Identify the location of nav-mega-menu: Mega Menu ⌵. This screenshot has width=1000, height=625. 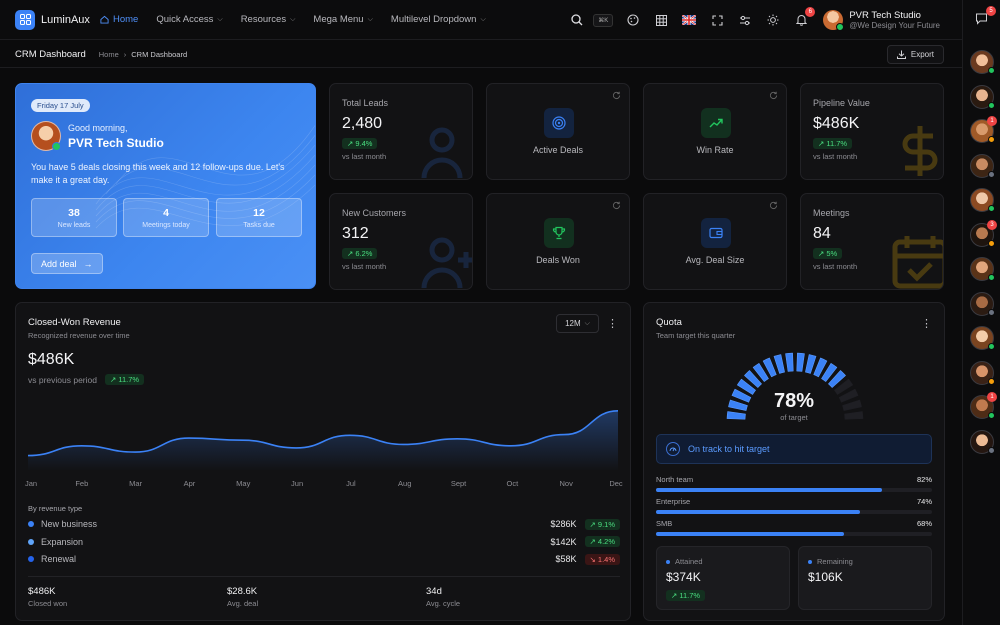
(342, 19).